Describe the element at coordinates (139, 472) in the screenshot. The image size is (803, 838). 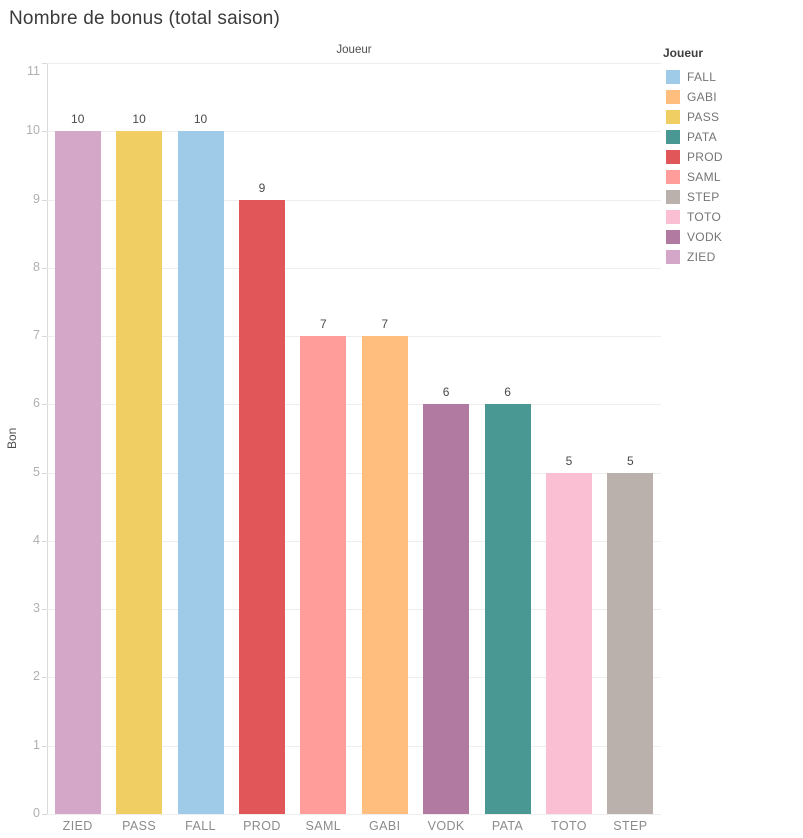
I see `bar-pass` at that location.